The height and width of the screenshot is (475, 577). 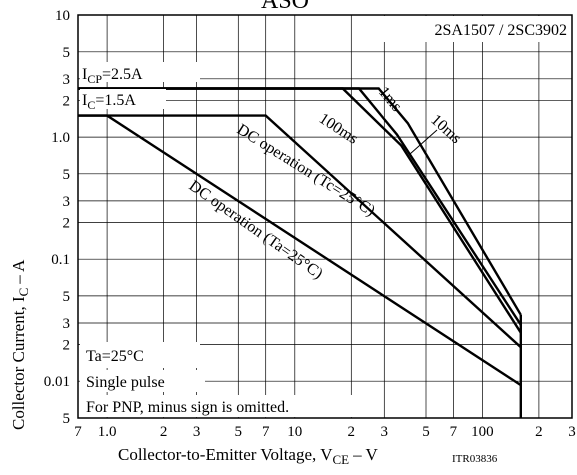 What do you see at coordinates (109, 102) in the screenshot?
I see `ic-label: IC=1.5A` at bounding box center [109, 102].